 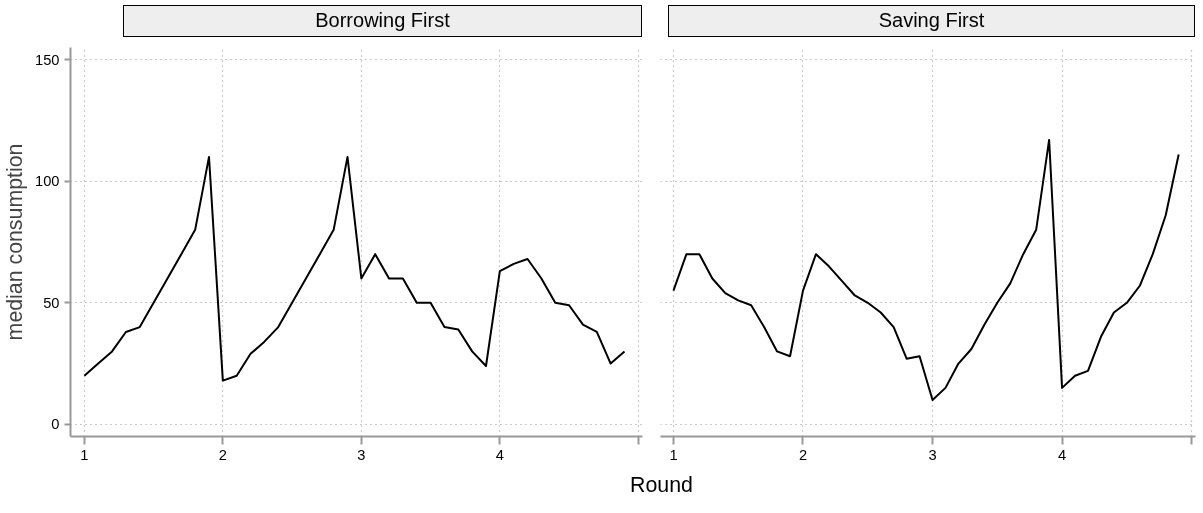 I want to click on y-tick-label: 100, so click(x=47, y=181).